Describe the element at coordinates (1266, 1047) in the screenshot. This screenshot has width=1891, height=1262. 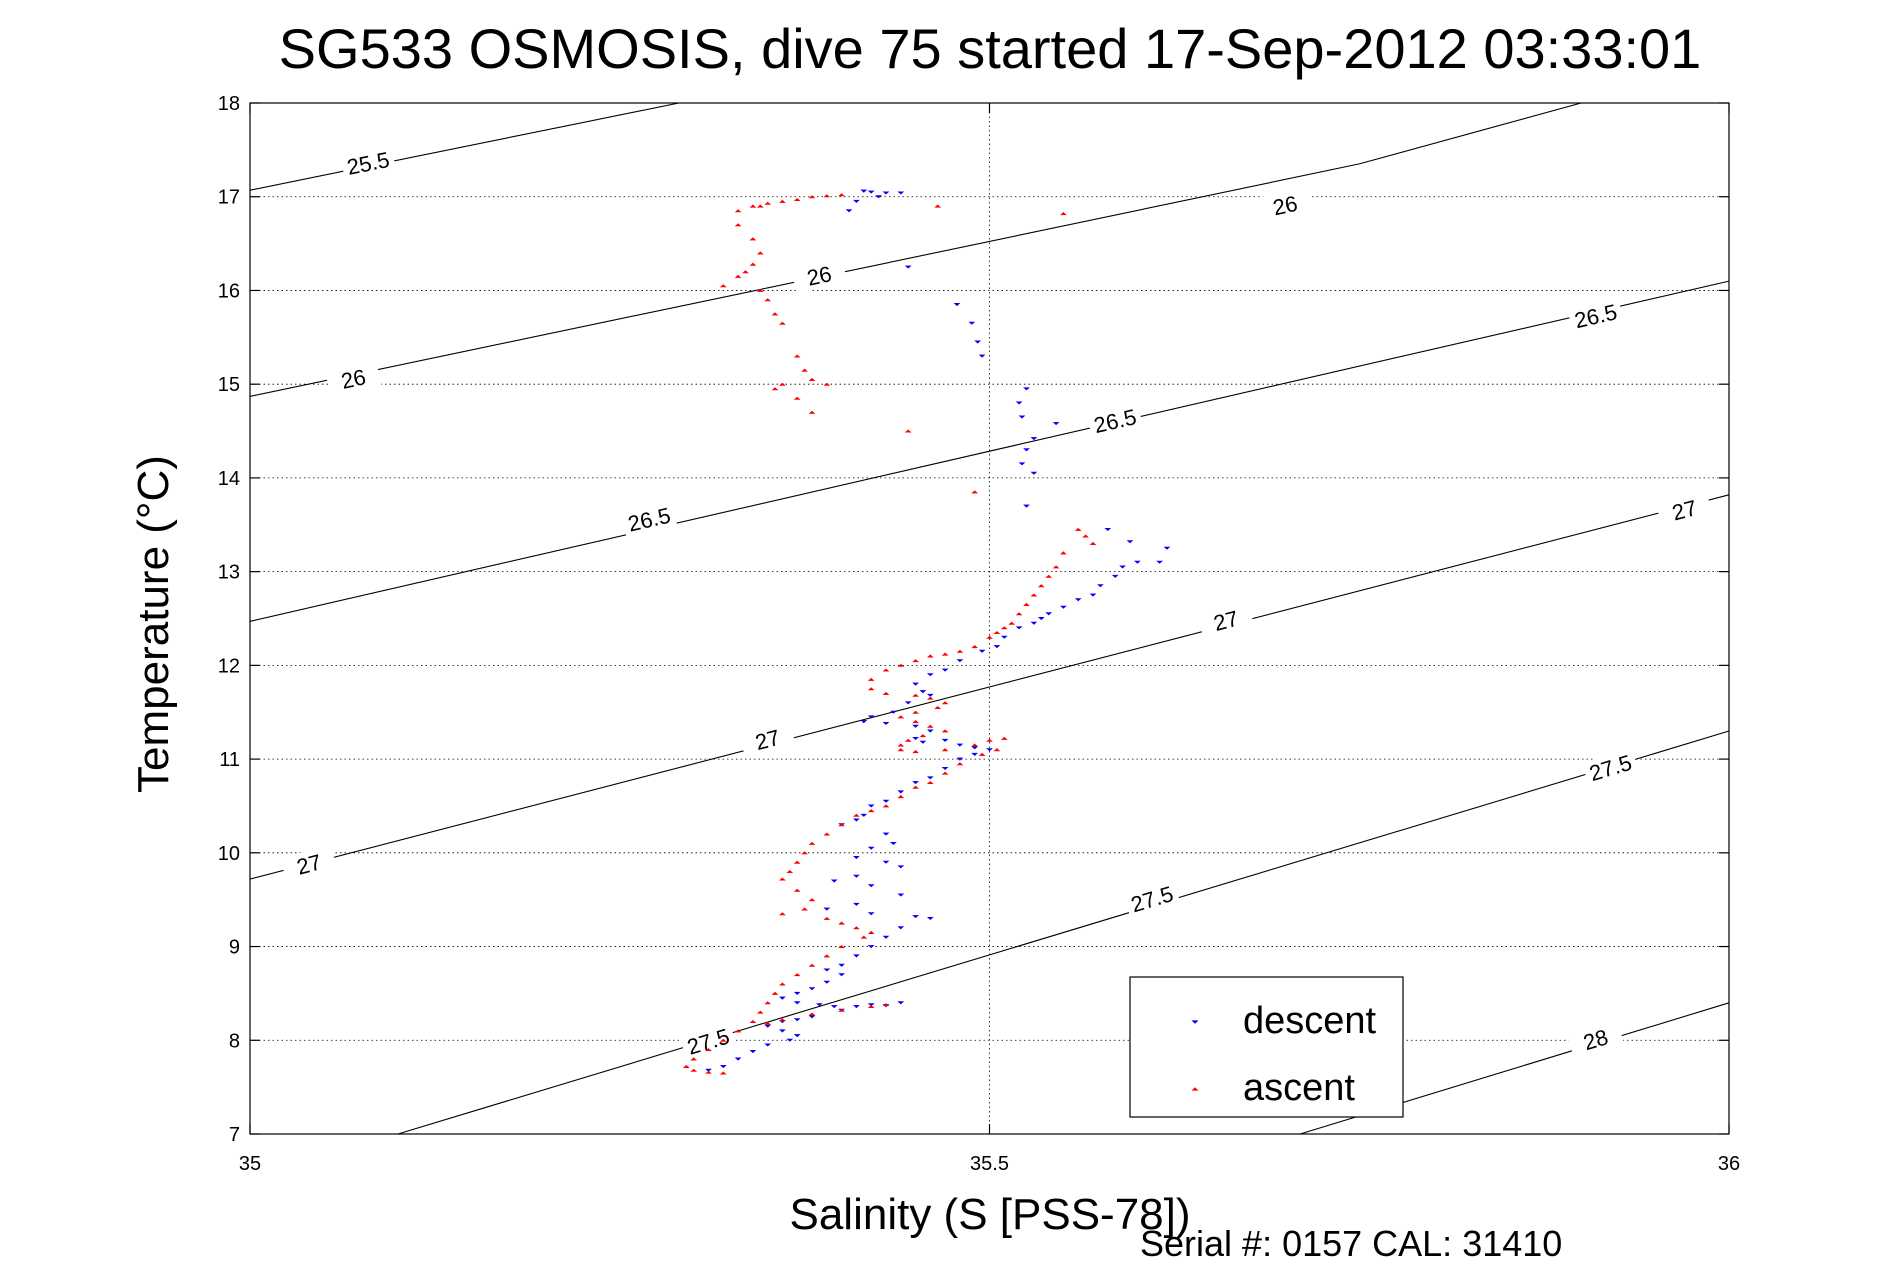
I see `legend: descent ascent` at that location.